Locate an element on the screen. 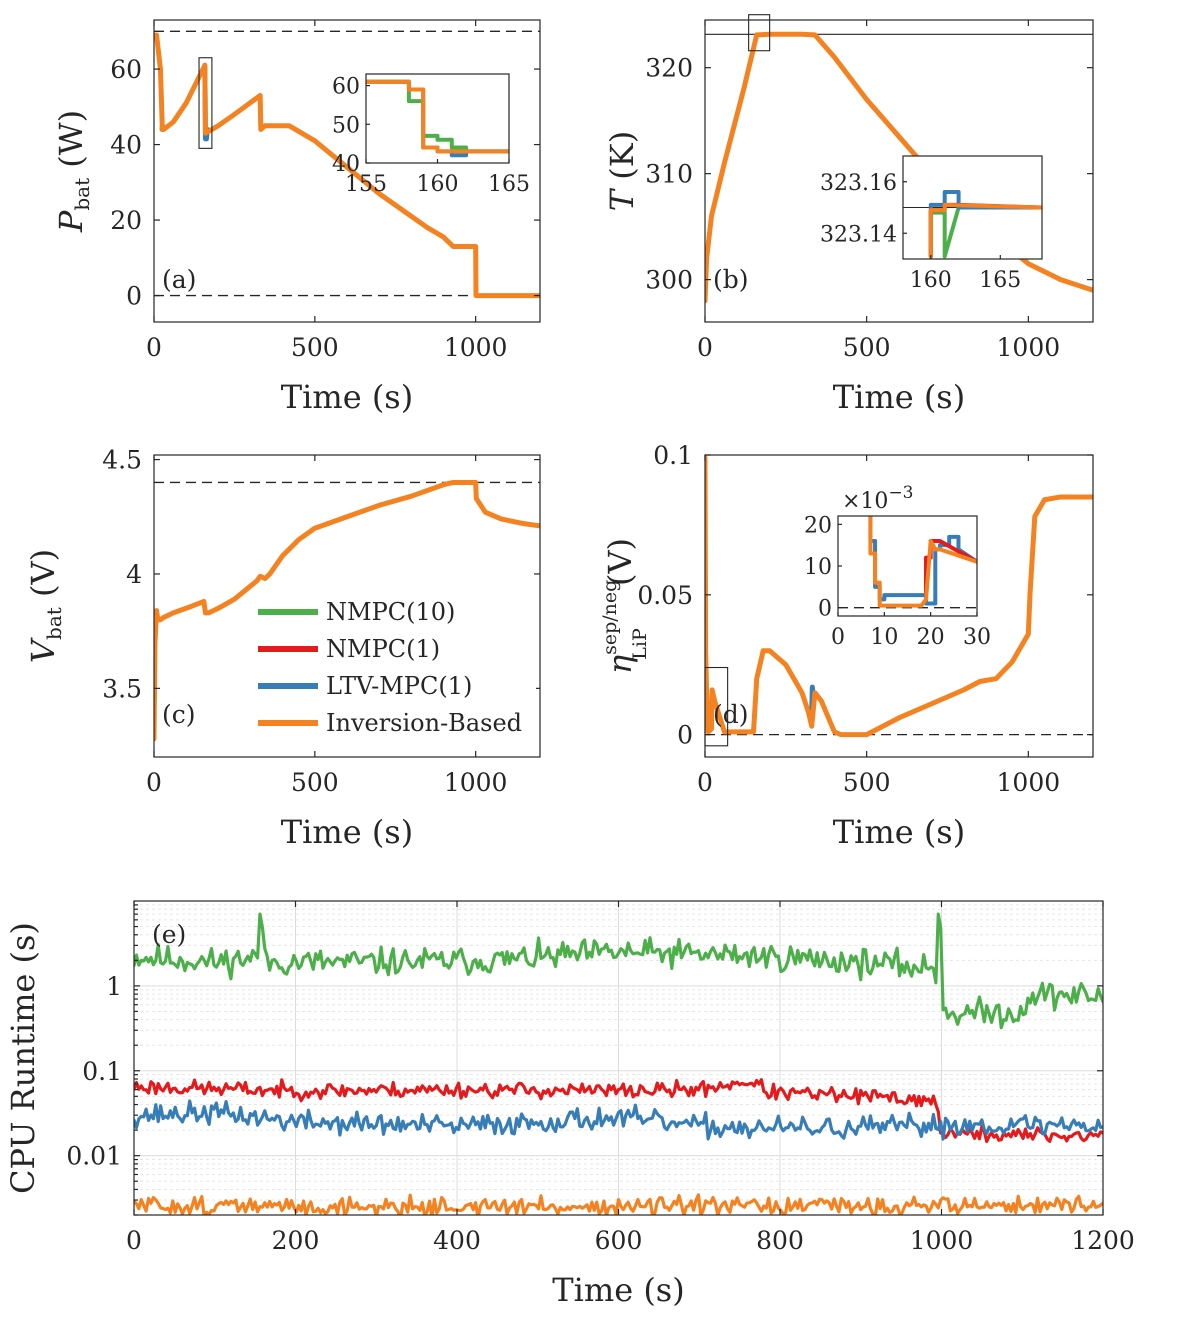 This screenshot has width=1203, height=1326. y-tick-label: 0.05 is located at coordinates (665, 595).